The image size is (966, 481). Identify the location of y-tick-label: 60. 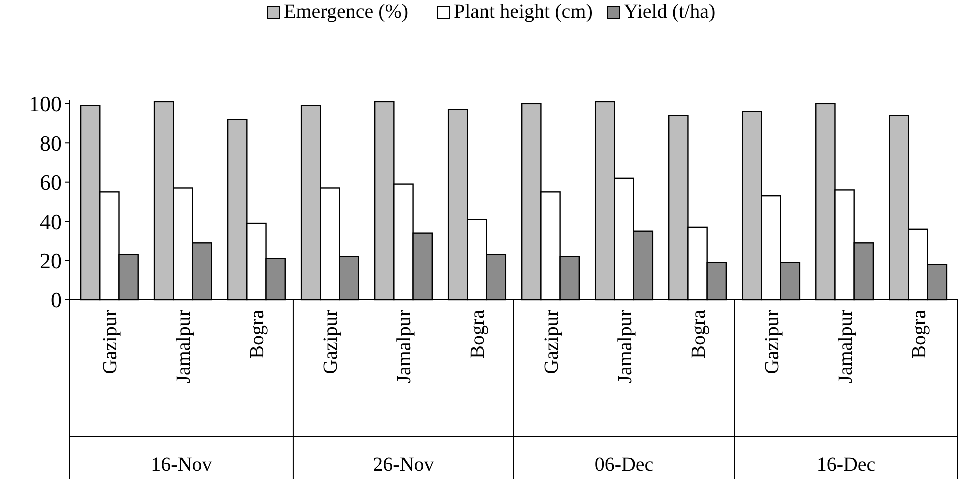
(51, 183).